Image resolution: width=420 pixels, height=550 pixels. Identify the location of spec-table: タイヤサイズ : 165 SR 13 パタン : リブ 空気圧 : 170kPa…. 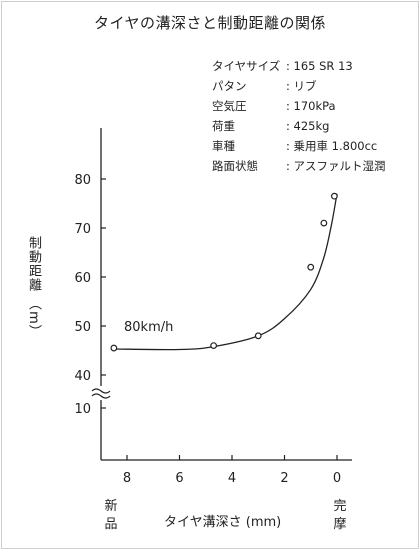
(299, 116).